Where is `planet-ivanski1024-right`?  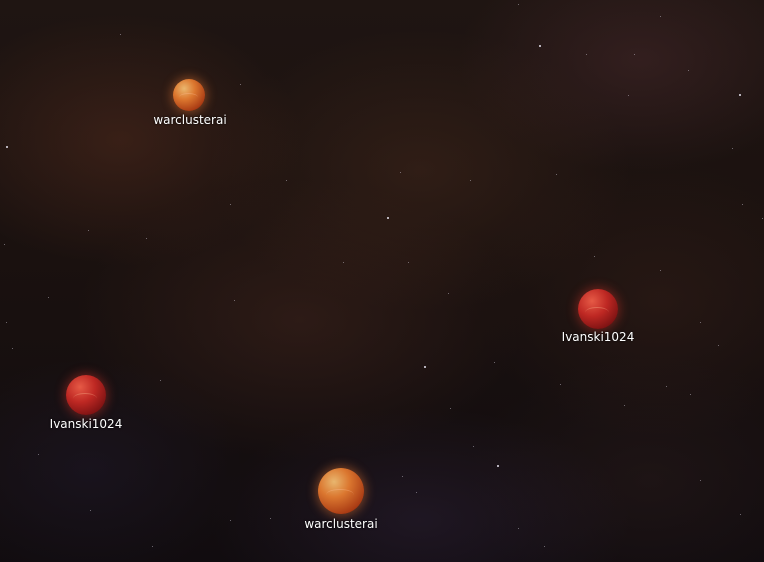 planet-ivanski1024-right is located at coordinates (598, 309).